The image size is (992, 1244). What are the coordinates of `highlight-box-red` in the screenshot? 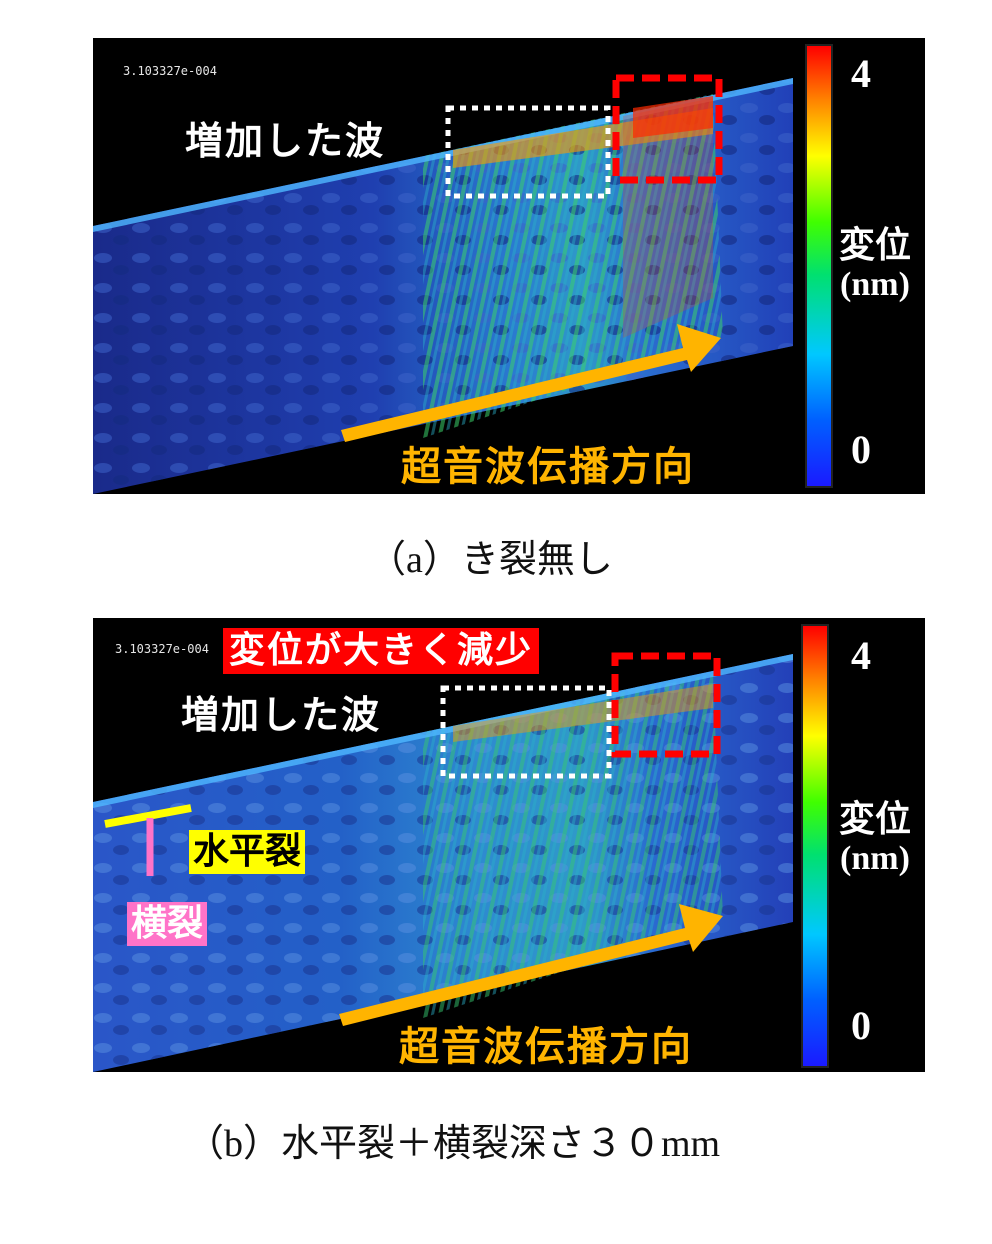 It's located at (666, 705).